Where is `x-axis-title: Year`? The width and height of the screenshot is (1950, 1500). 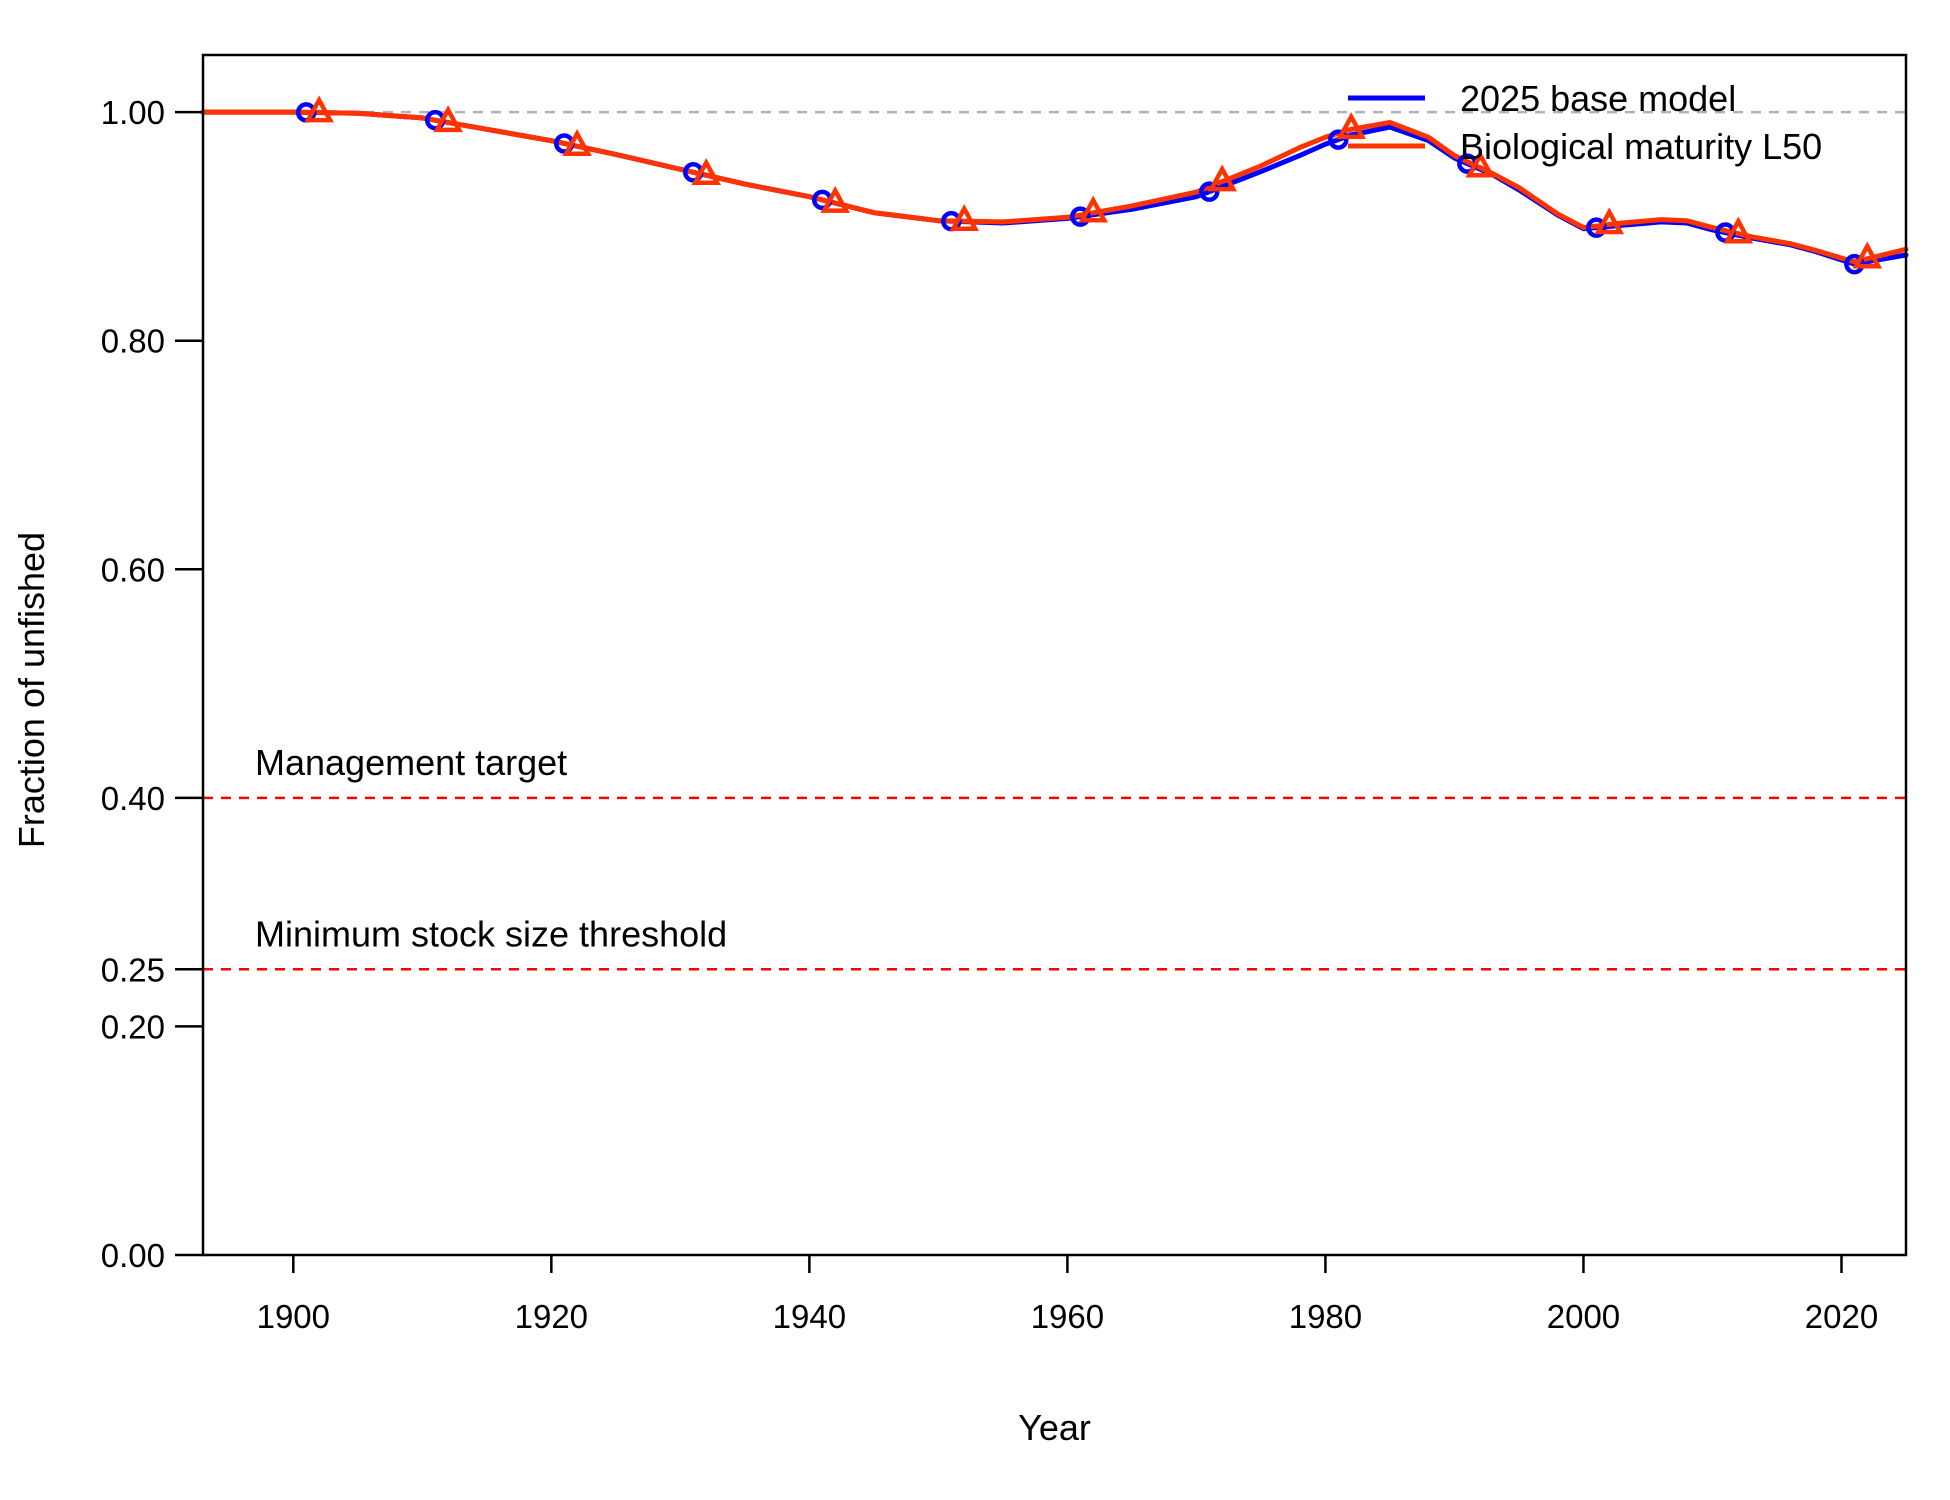 x-axis-title: Year is located at coordinates (1054, 1427).